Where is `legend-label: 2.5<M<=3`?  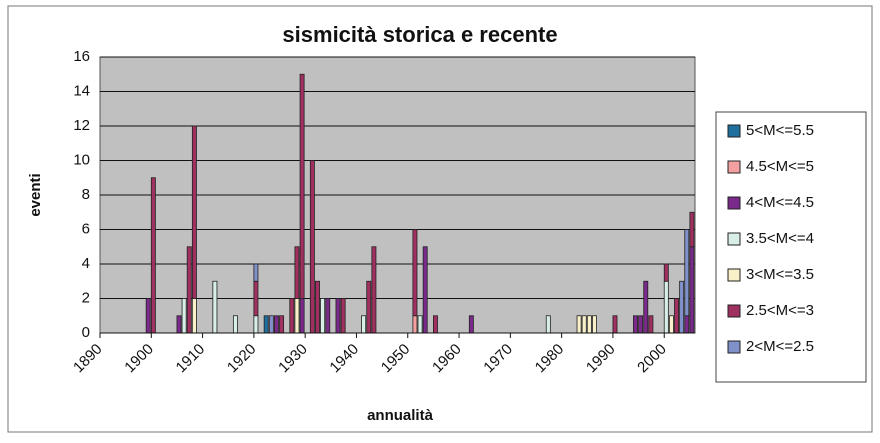 legend-label: 2.5<M<=3 is located at coordinates (780, 310).